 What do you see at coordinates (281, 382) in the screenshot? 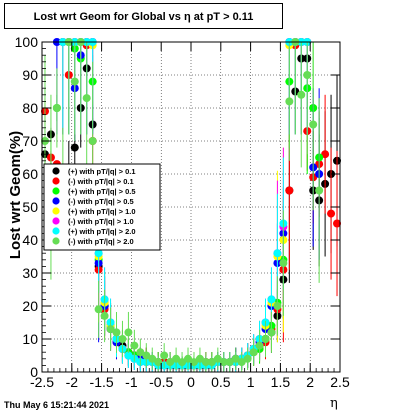
I see `x-tick-label: 1.5` at bounding box center [281, 382].